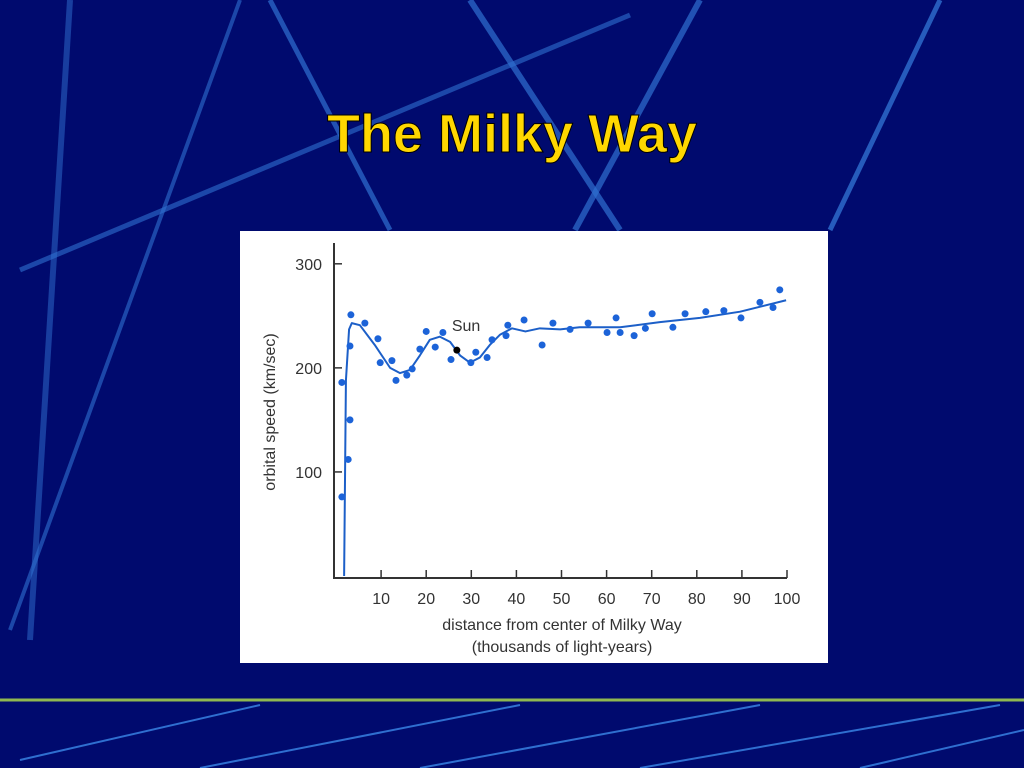 This screenshot has width=1024, height=768. I want to click on x-tick-label: 30, so click(471, 599).